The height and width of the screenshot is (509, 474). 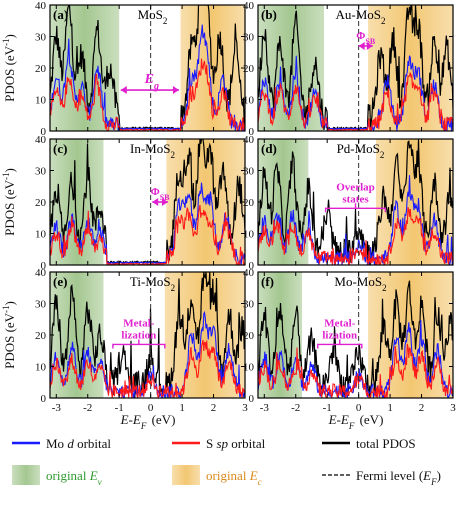 I want to click on annotation: Eg, so click(x=149, y=83).